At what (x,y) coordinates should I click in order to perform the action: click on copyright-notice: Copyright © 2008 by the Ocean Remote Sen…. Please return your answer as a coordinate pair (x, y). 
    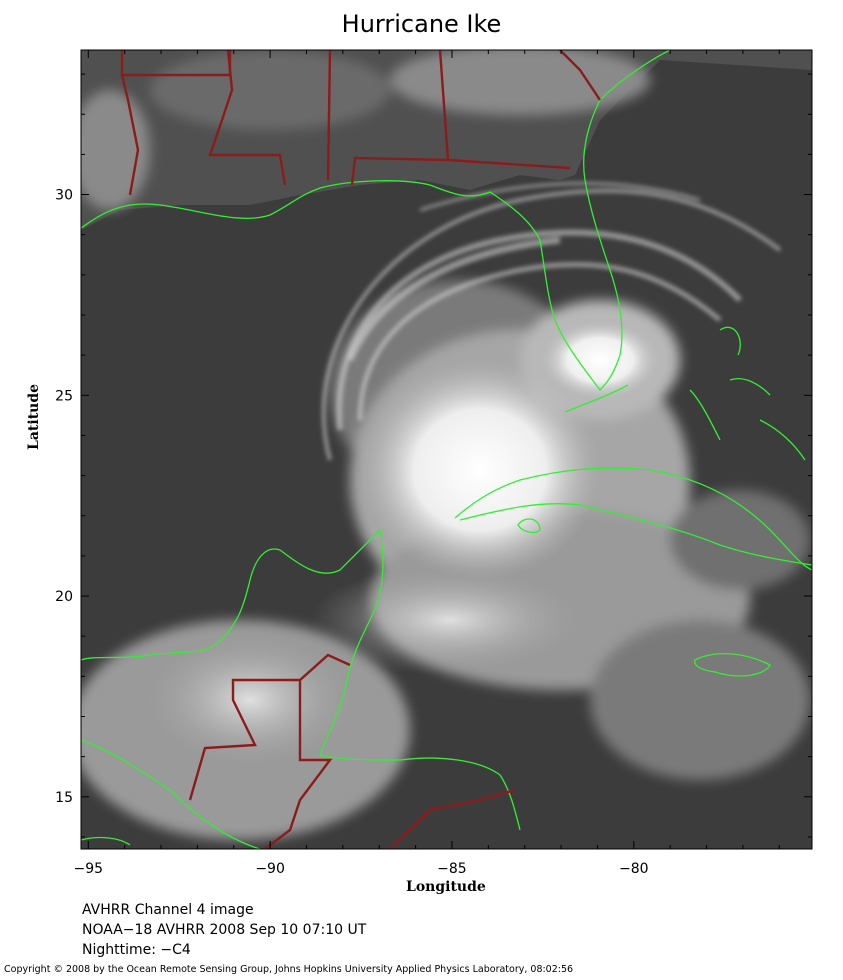
    Looking at the image, I should click on (289, 969).